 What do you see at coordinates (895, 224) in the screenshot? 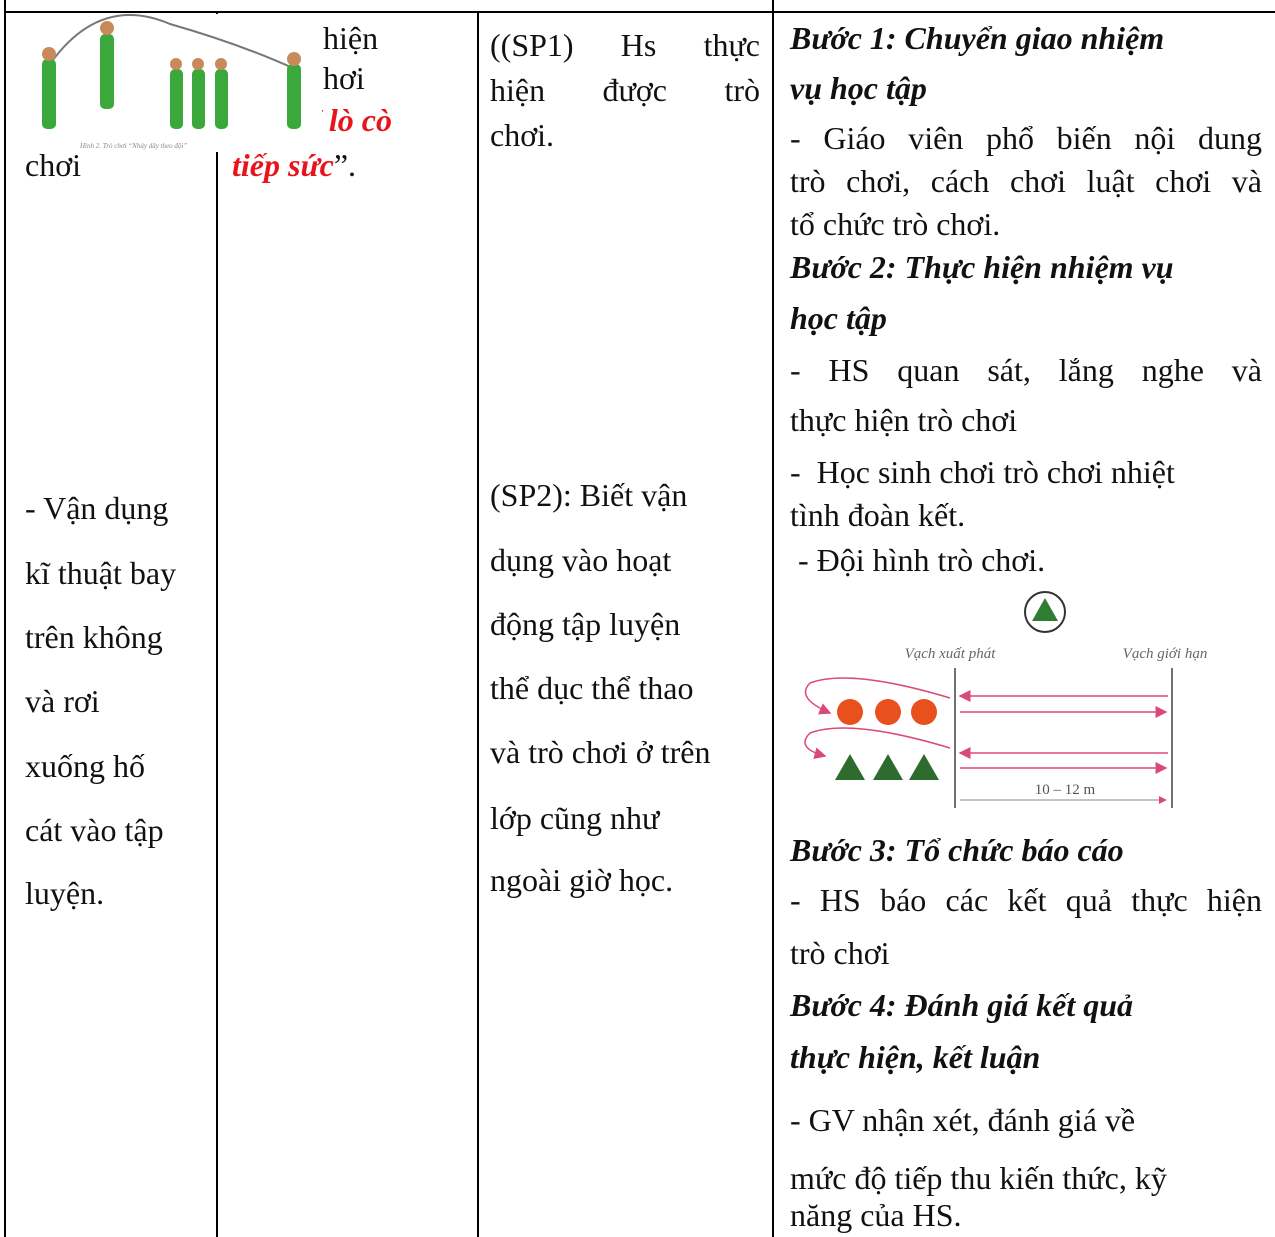
I see `text: tổ chức trò chơi.` at bounding box center [895, 224].